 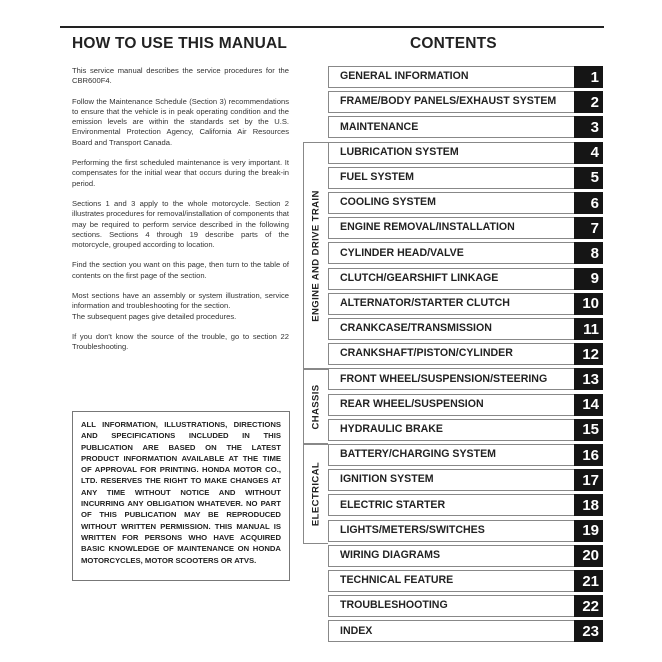 I want to click on section-number-tab: 5, so click(x=588, y=177).